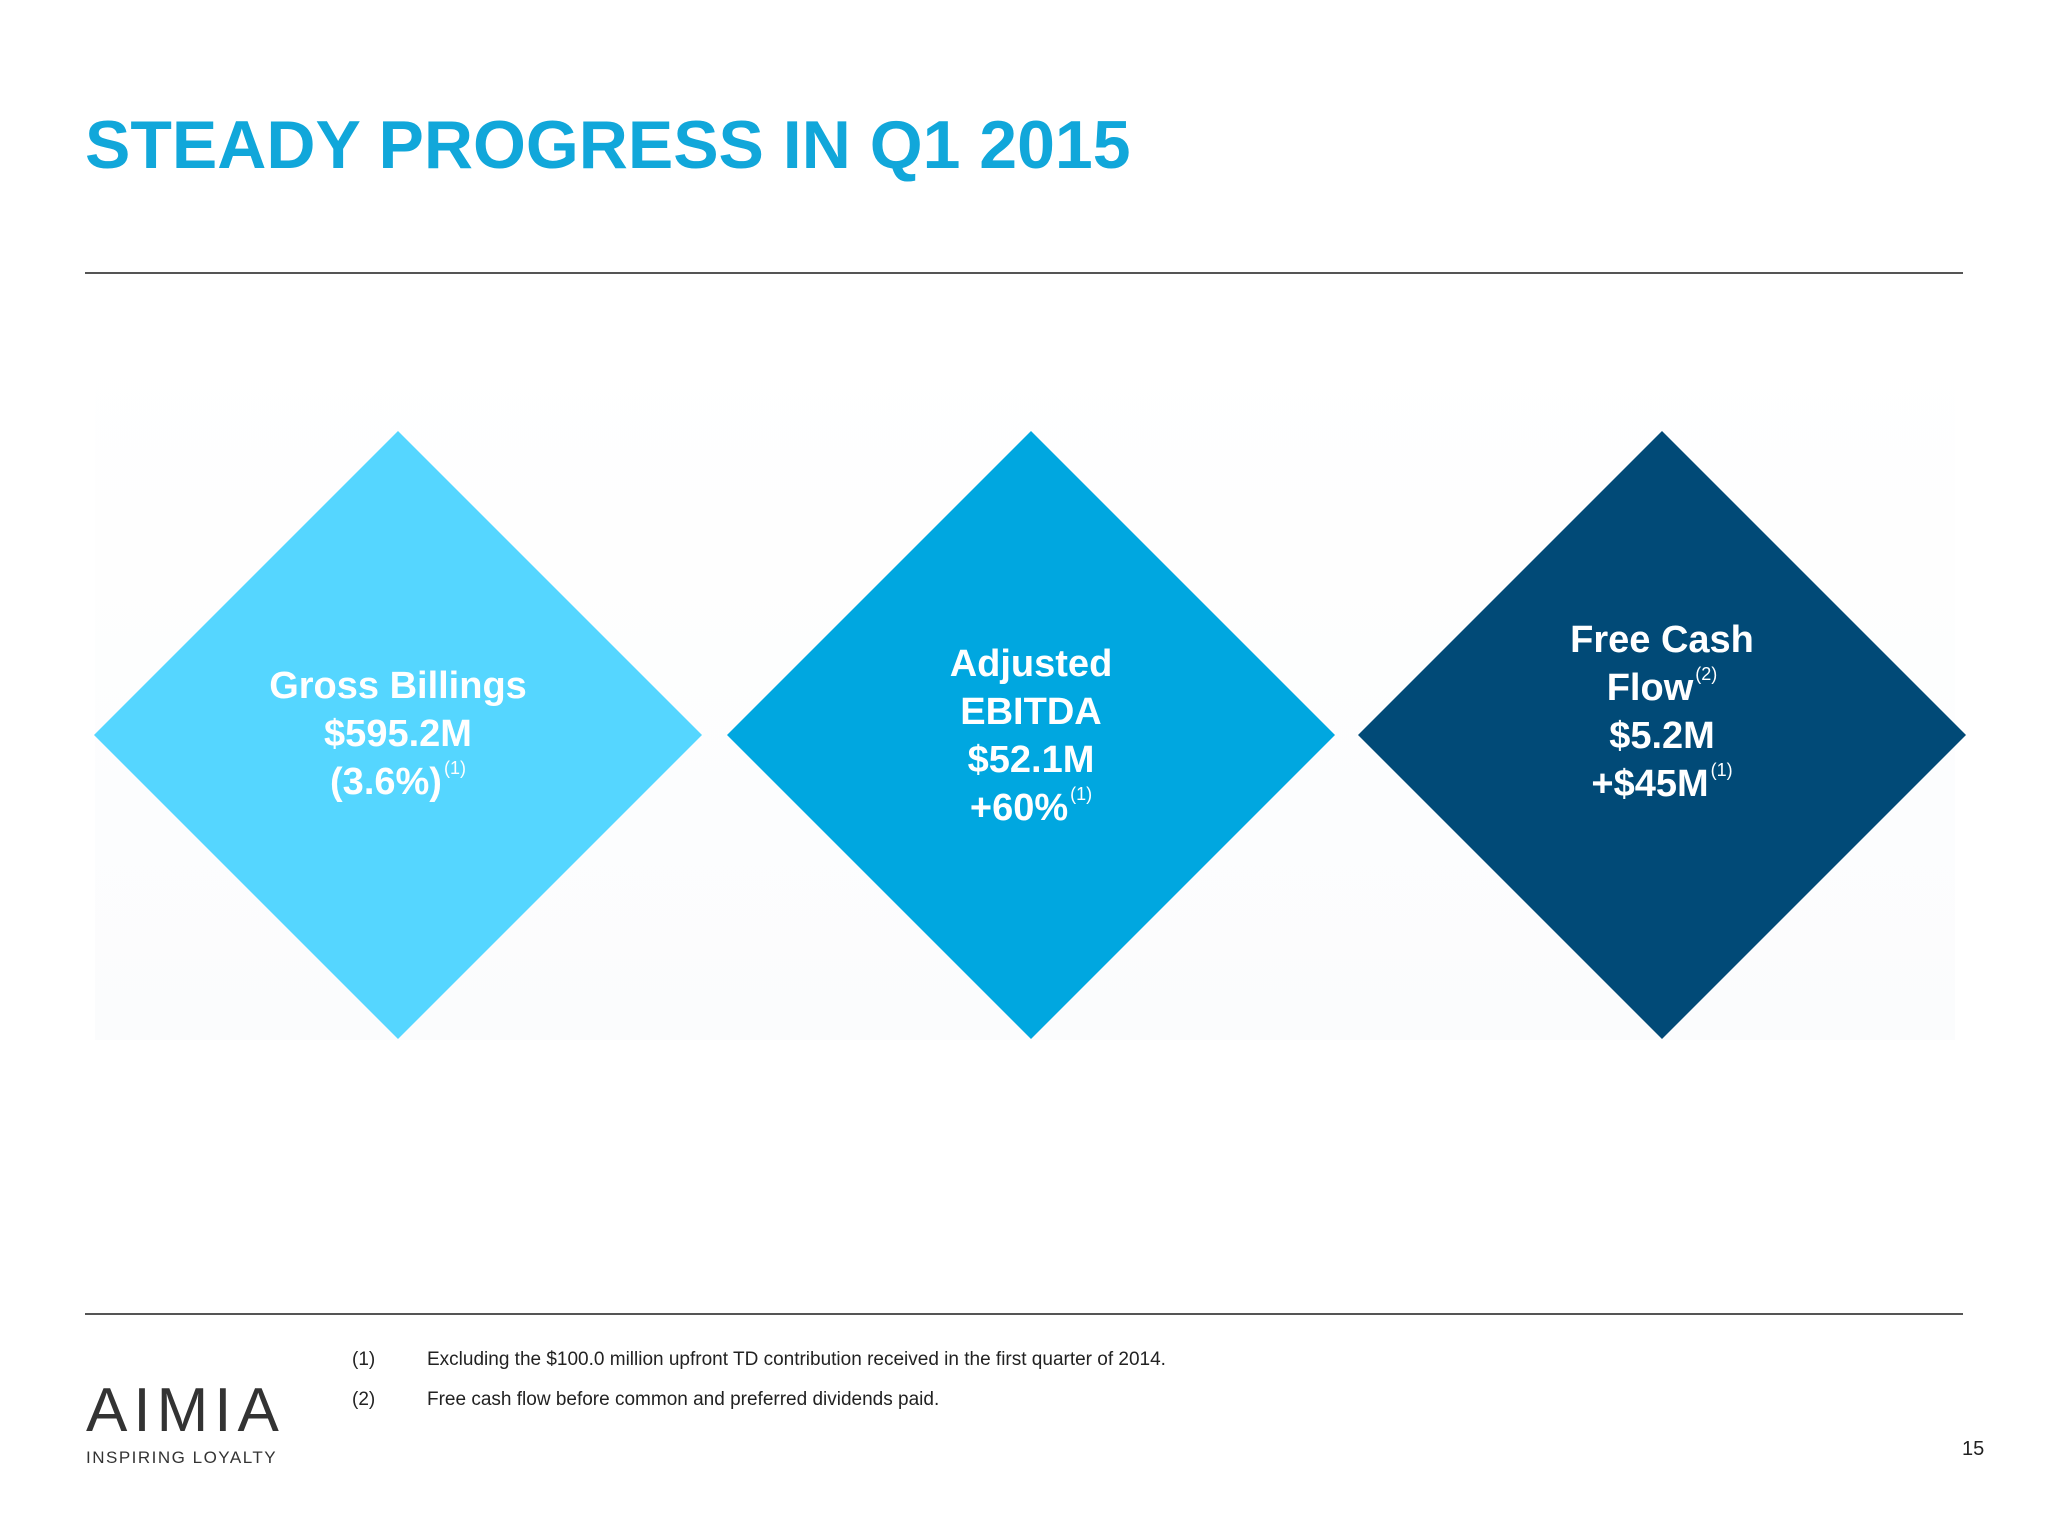 The height and width of the screenshot is (1536, 2048). Describe the element at coordinates (1031, 712) in the screenshot. I see `metric-label: EBITDA` at that location.